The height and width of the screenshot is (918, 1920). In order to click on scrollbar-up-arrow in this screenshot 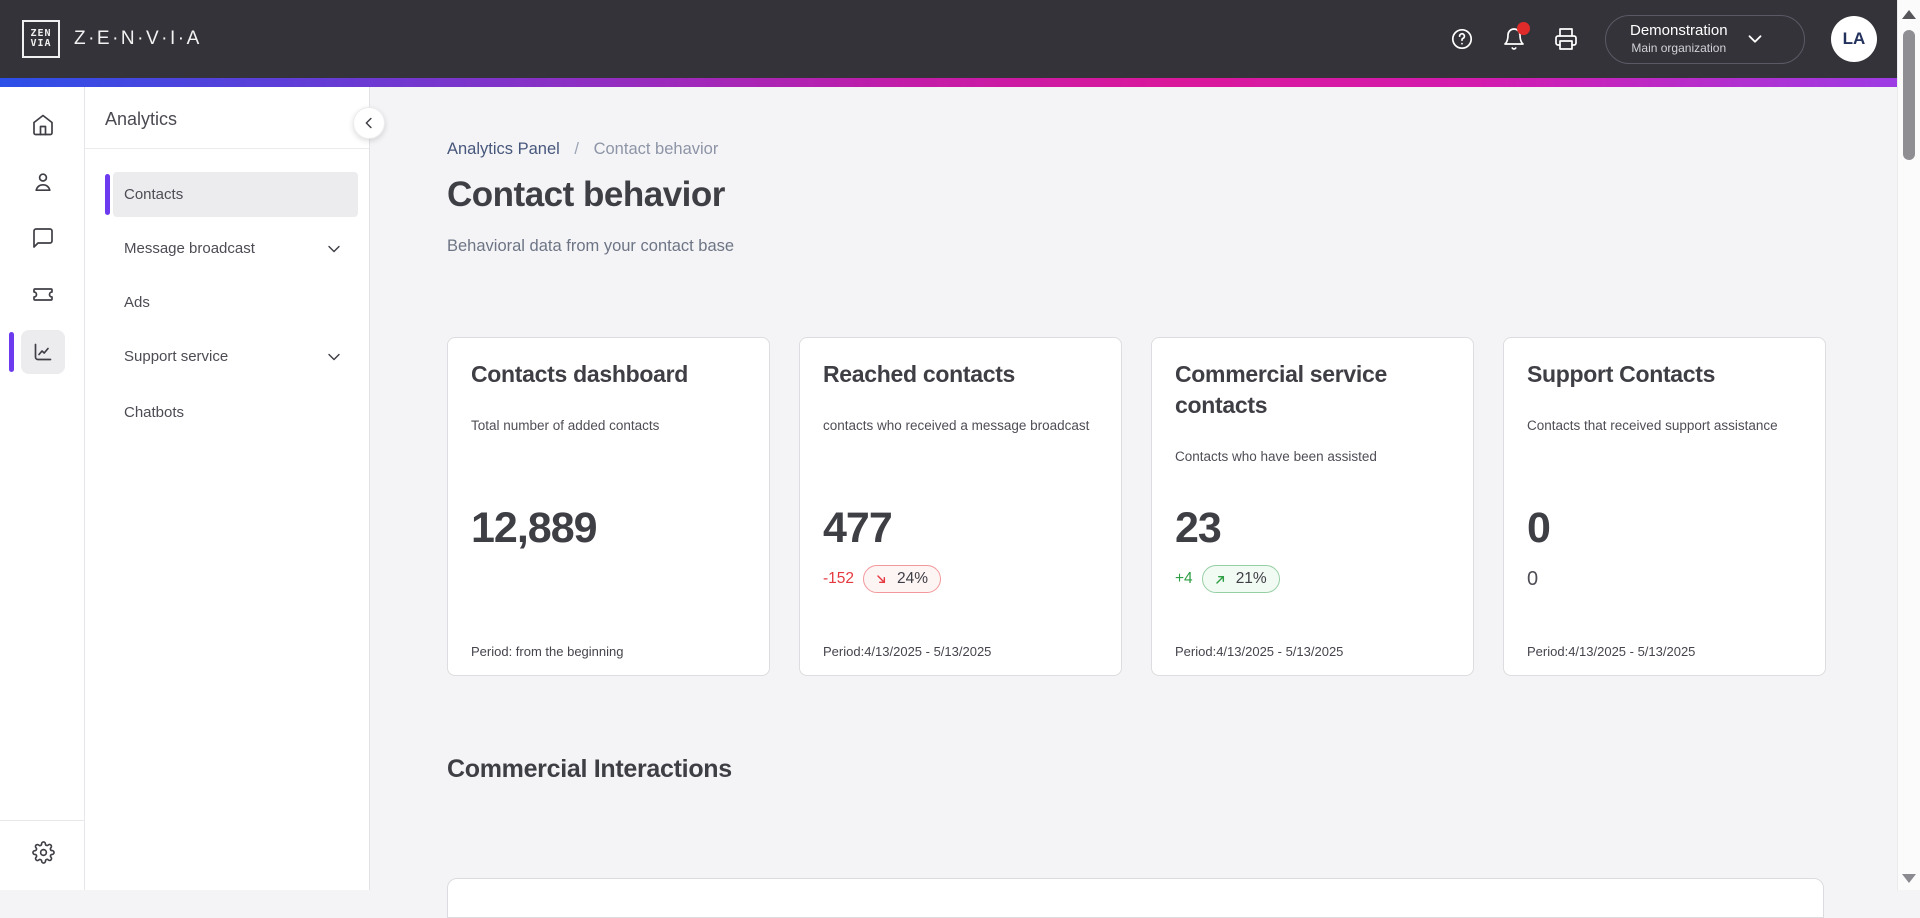, I will do `click(1909, 14)`.